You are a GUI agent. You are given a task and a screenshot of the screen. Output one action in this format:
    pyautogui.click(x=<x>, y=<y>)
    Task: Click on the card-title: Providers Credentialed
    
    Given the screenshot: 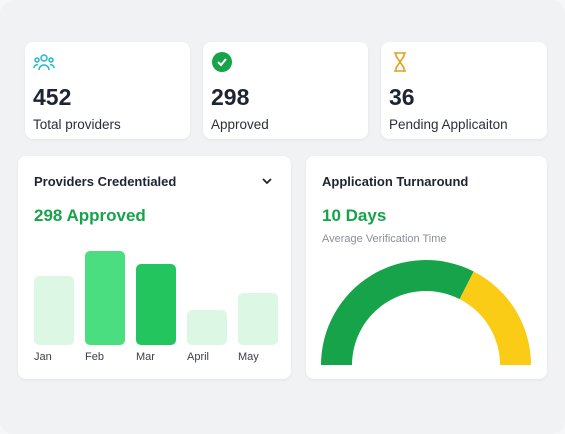 What is the action you would take?
    pyautogui.click(x=105, y=181)
    